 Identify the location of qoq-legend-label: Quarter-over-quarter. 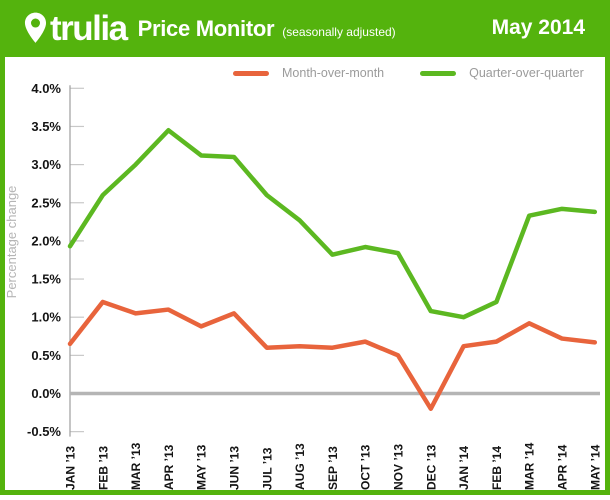
(526, 73).